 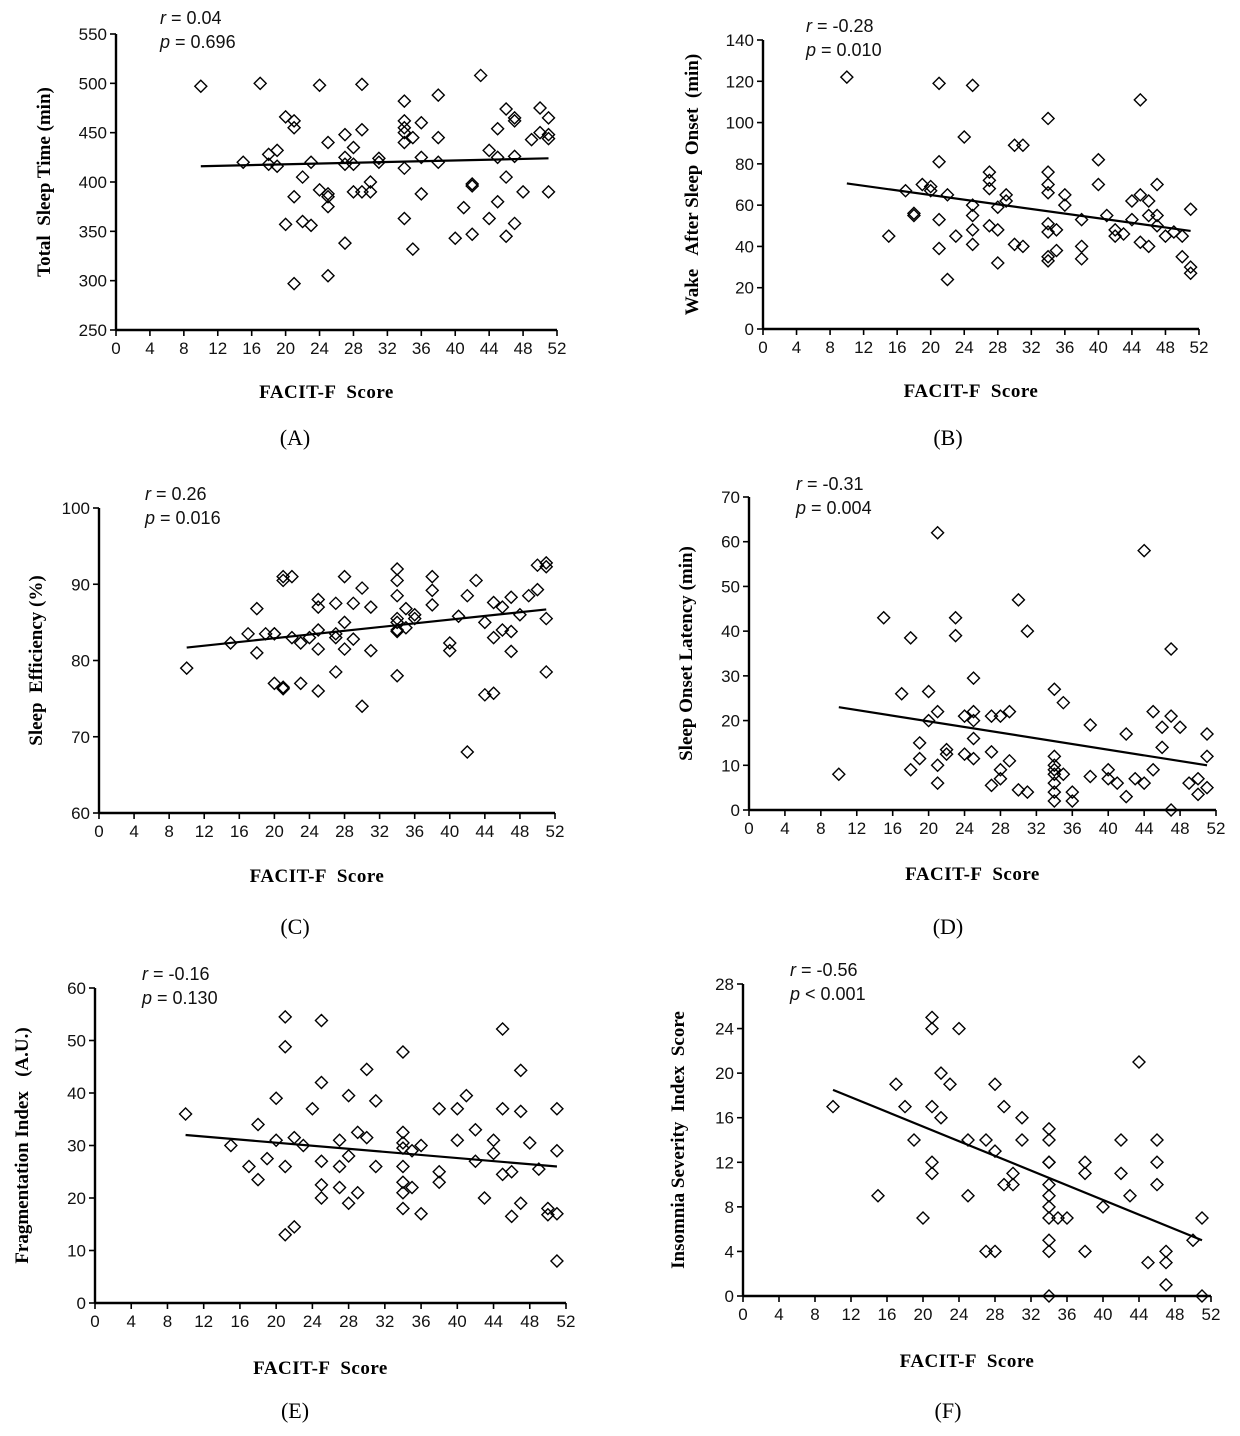 What do you see at coordinates (179, 974) in the screenshot?
I see `r-value: = -0.16` at bounding box center [179, 974].